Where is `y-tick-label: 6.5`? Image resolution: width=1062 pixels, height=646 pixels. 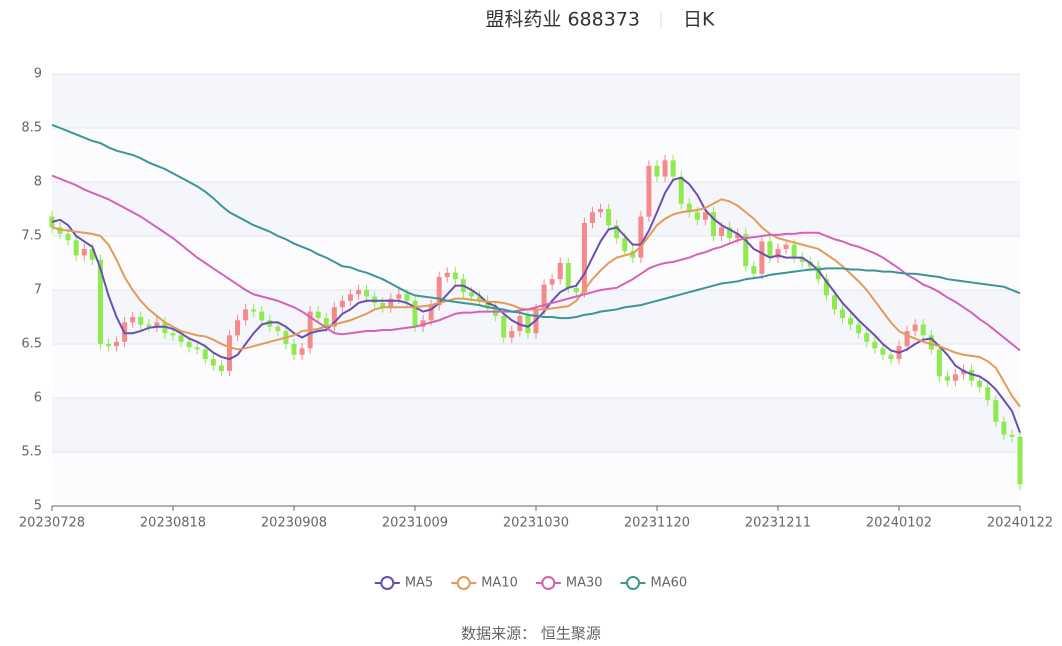 y-tick-label: 6.5 is located at coordinates (31, 344).